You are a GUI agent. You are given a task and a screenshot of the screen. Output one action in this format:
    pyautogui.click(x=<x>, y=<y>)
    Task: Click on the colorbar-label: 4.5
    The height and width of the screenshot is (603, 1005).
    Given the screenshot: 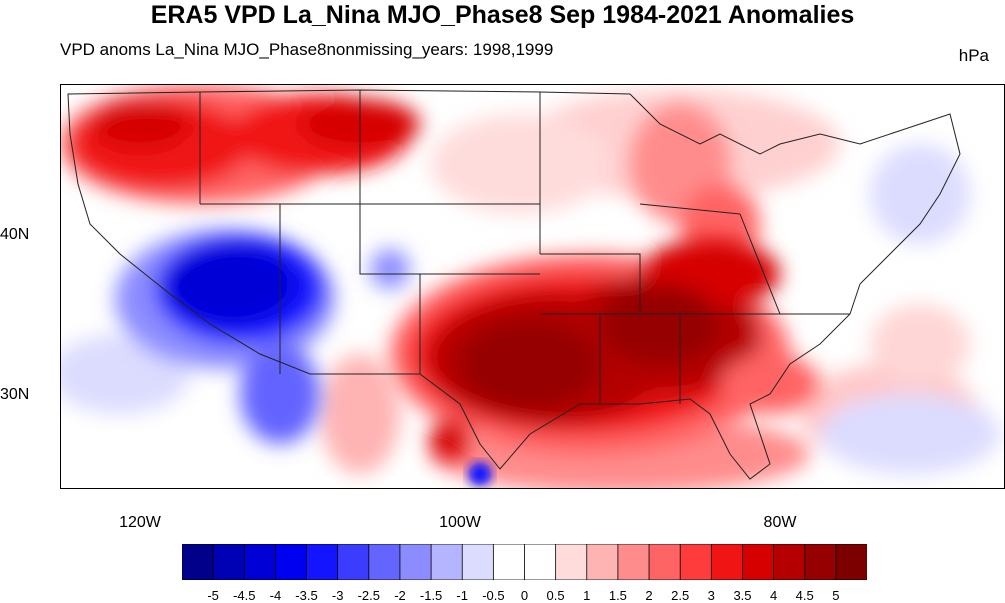 What is the action you would take?
    pyautogui.click(x=804, y=595)
    